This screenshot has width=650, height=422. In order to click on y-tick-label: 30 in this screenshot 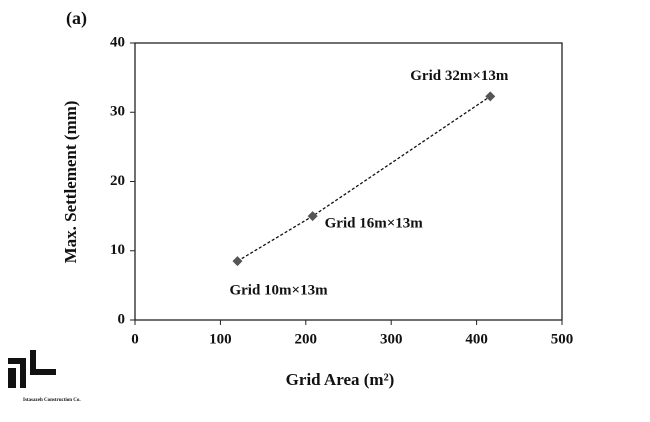, I will do `click(117, 112)`.